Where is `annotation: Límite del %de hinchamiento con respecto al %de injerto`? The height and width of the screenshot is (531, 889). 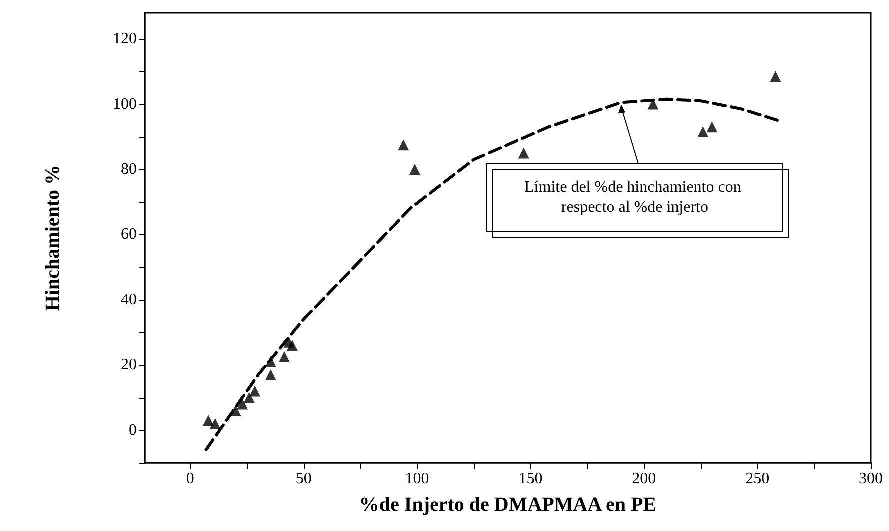 annotation: Límite del %de hinchamiento con respecto al %de injerto is located at coordinates (635, 197).